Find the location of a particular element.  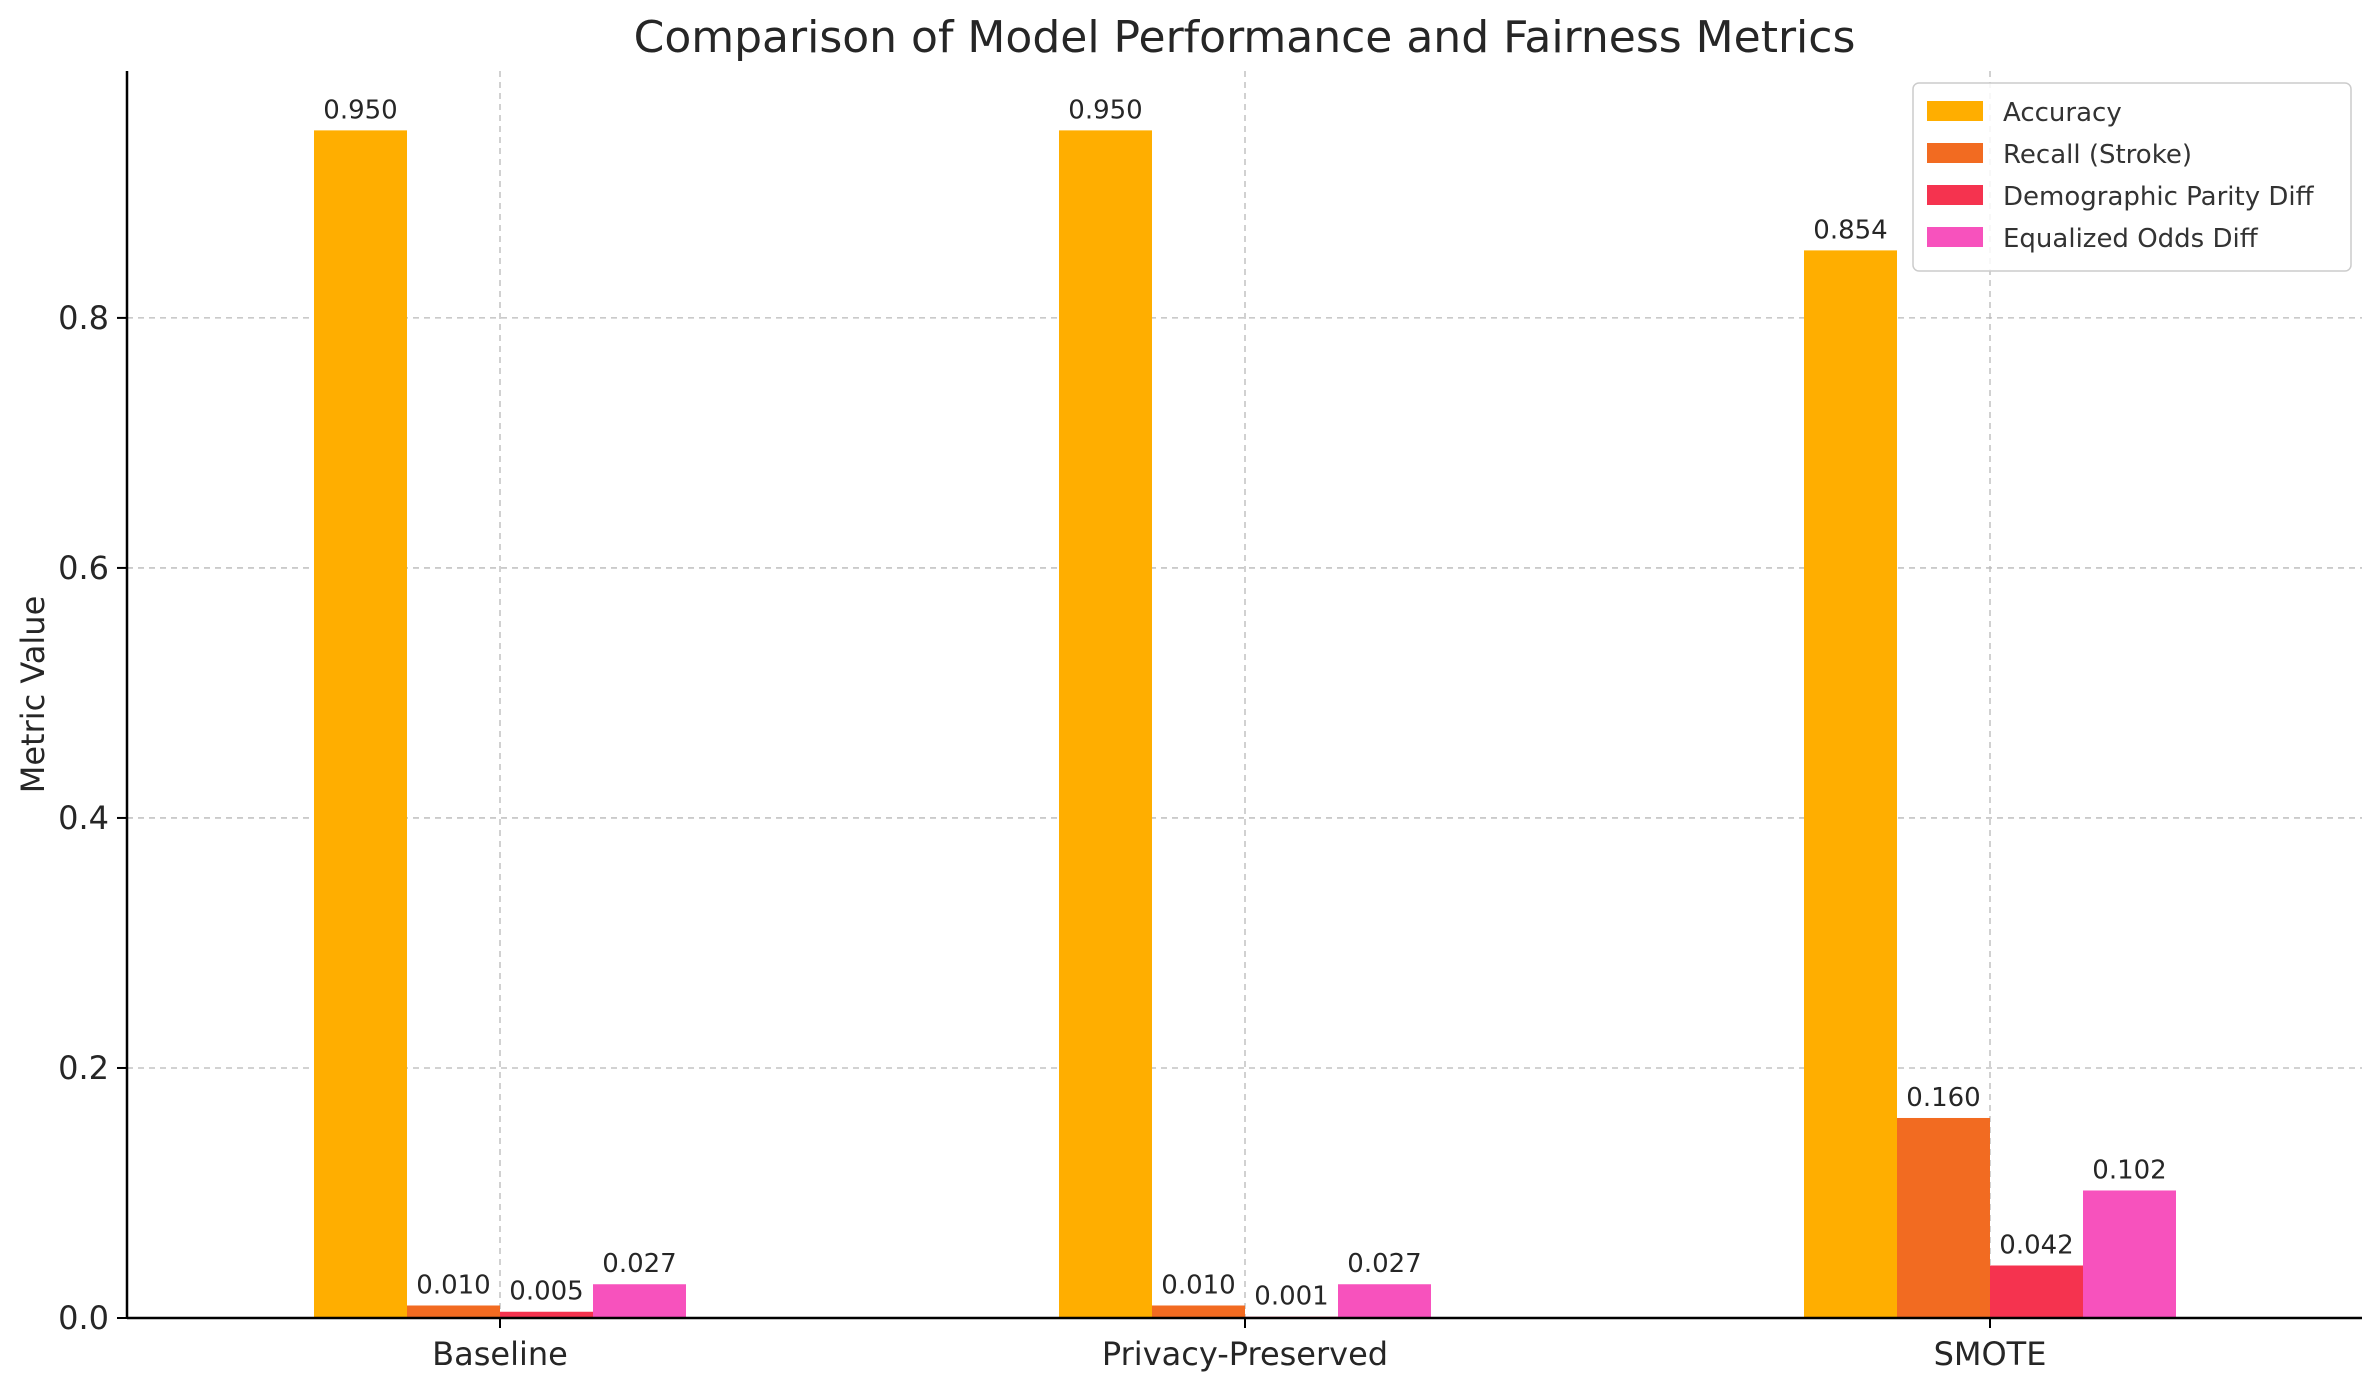

x-axis-ticks: Baseline Privacy-Preserved SMOTE is located at coordinates (1239, 1345).